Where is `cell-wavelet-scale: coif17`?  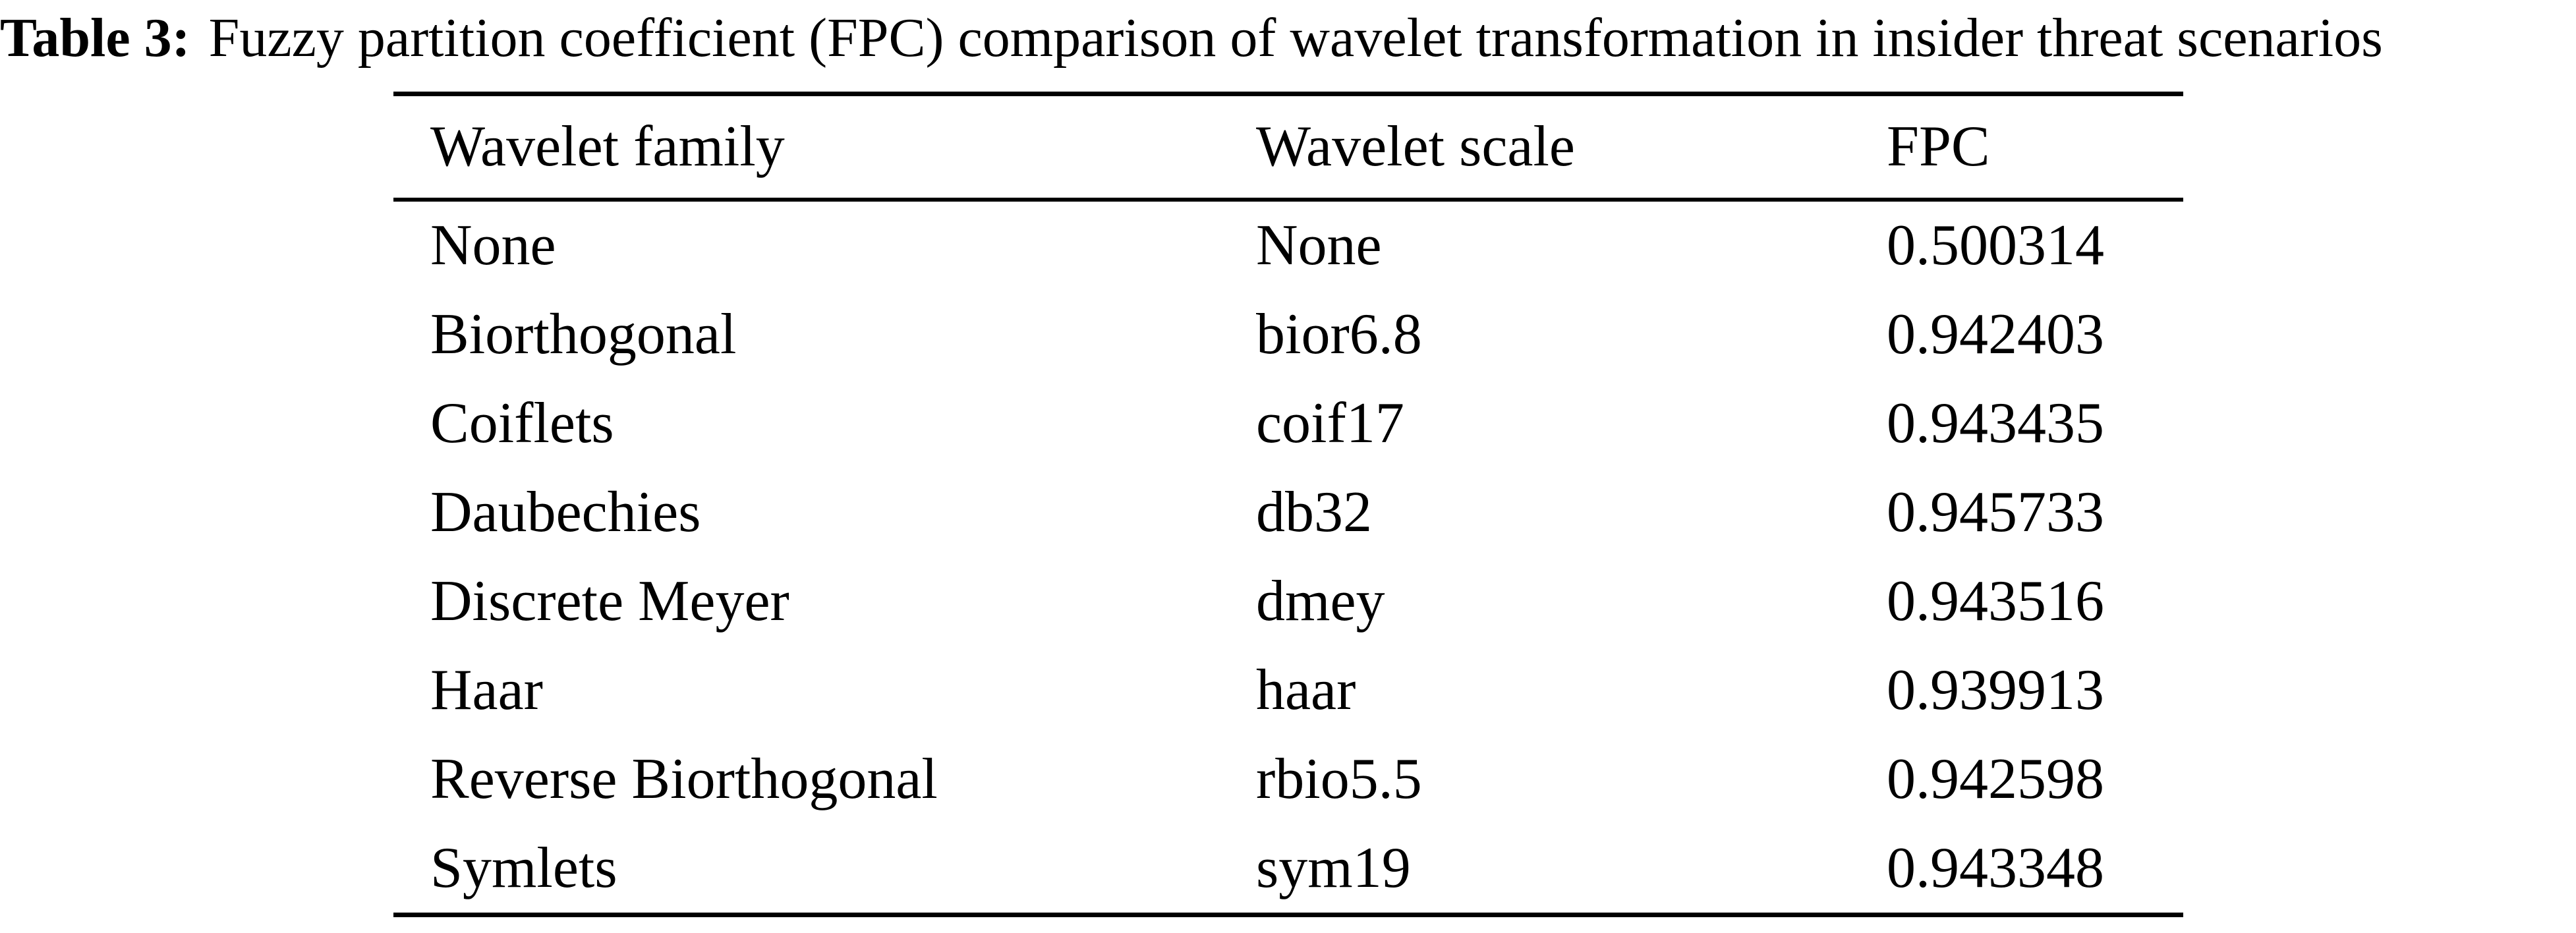
cell-wavelet-scale: coif17 is located at coordinates (1330, 423).